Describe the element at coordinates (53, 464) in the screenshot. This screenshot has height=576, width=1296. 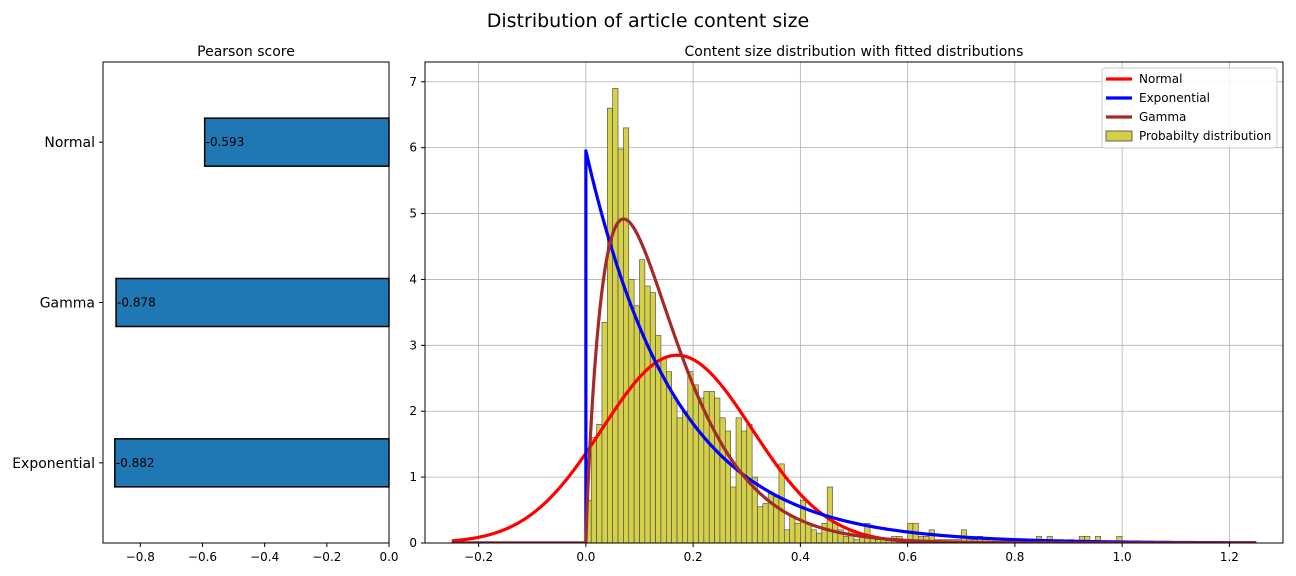
I see `pearson-category-label: Exponential` at that location.